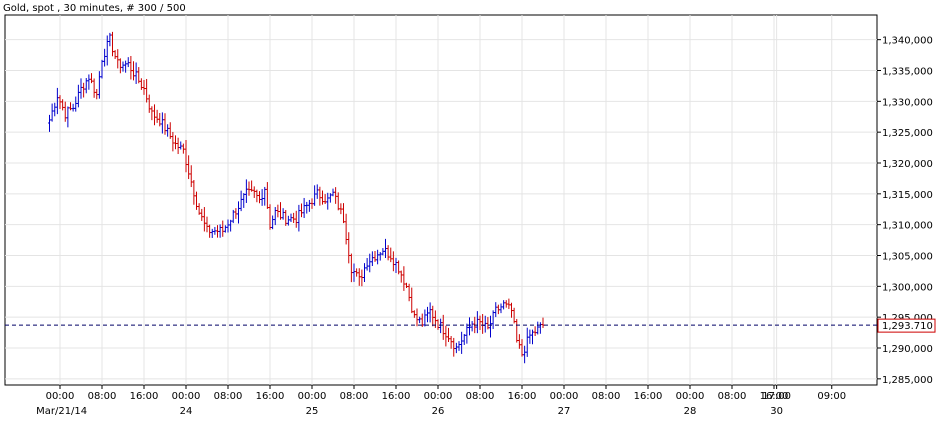  Describe the element at coordinates (907, 226) in the screenshot. I see `y-tick-label: 1,310,000` at that location.